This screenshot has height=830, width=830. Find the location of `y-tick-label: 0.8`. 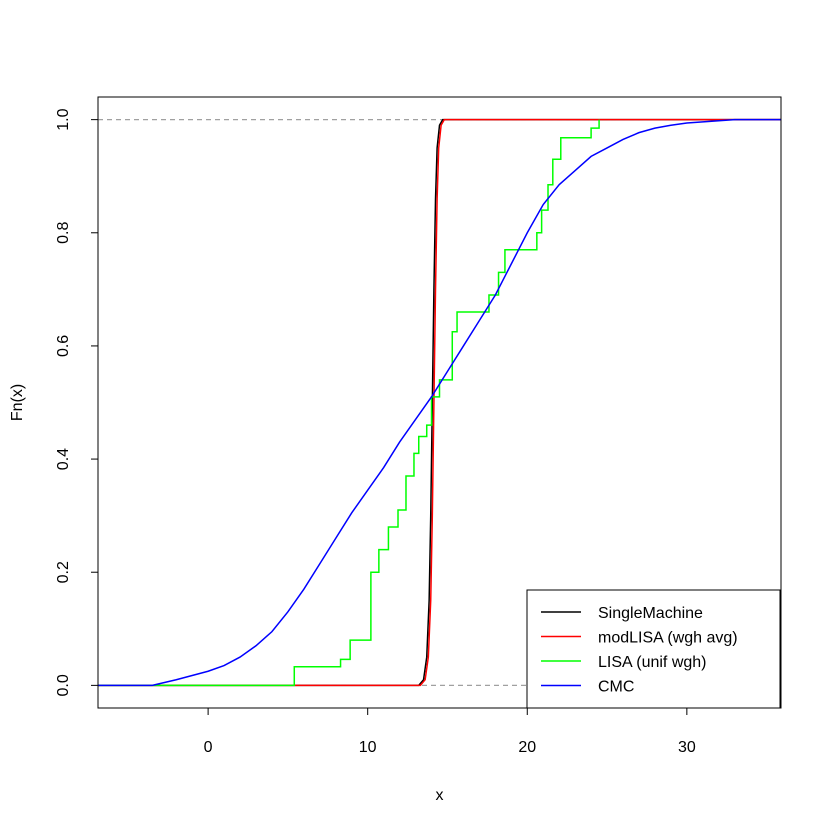

y-tick-label: 0.8 is located at coordinates (63, 233).